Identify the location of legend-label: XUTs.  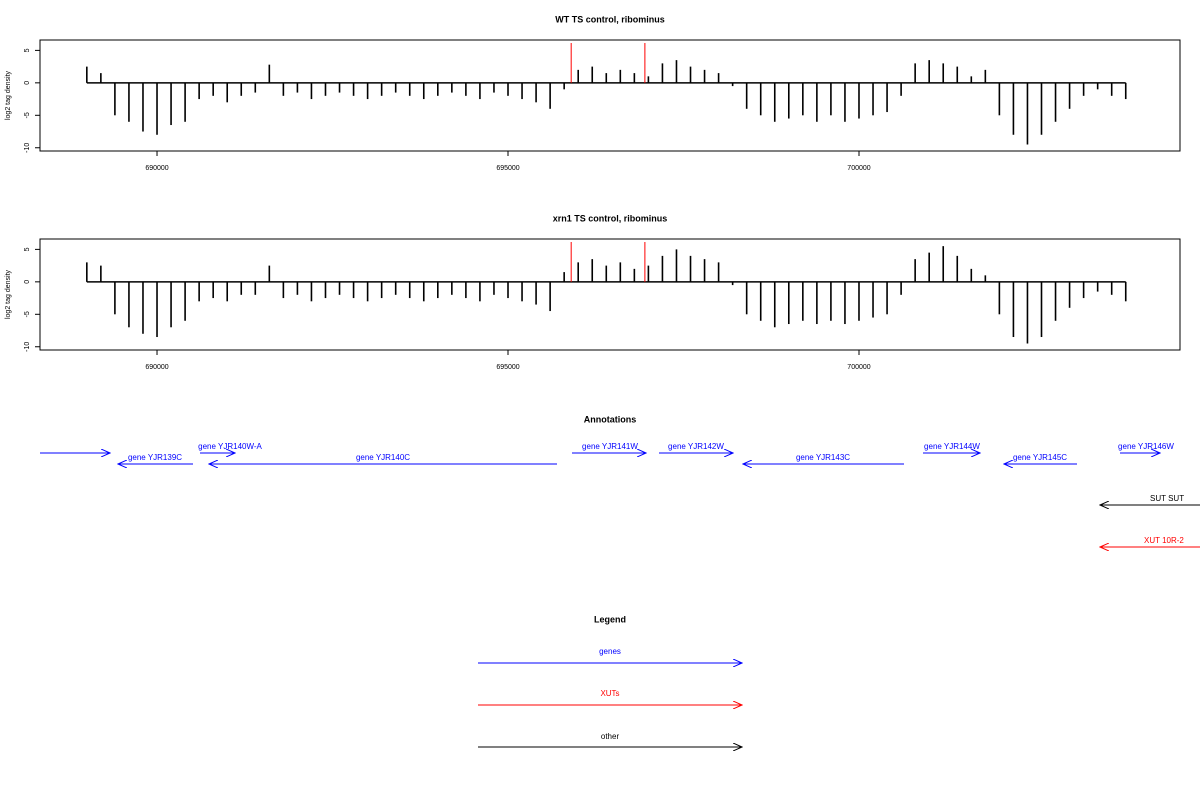
(609, 693).